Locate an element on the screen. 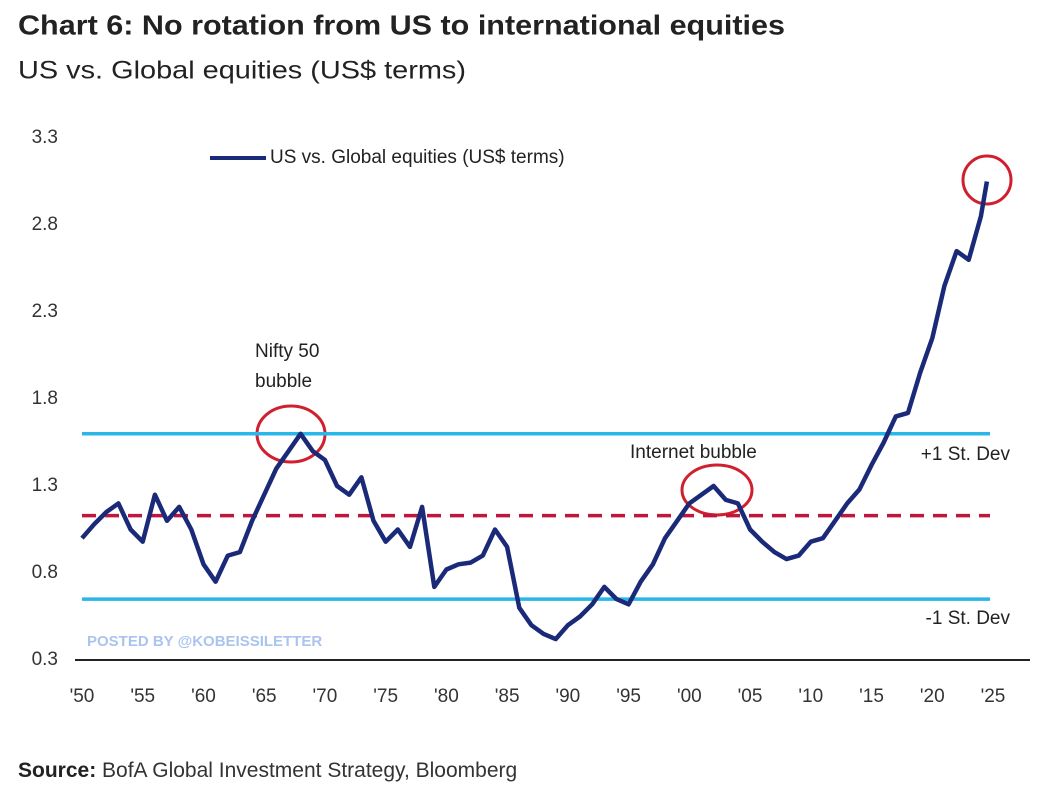  y-tick-label: 1.8 is located at coordinates (45, 398).